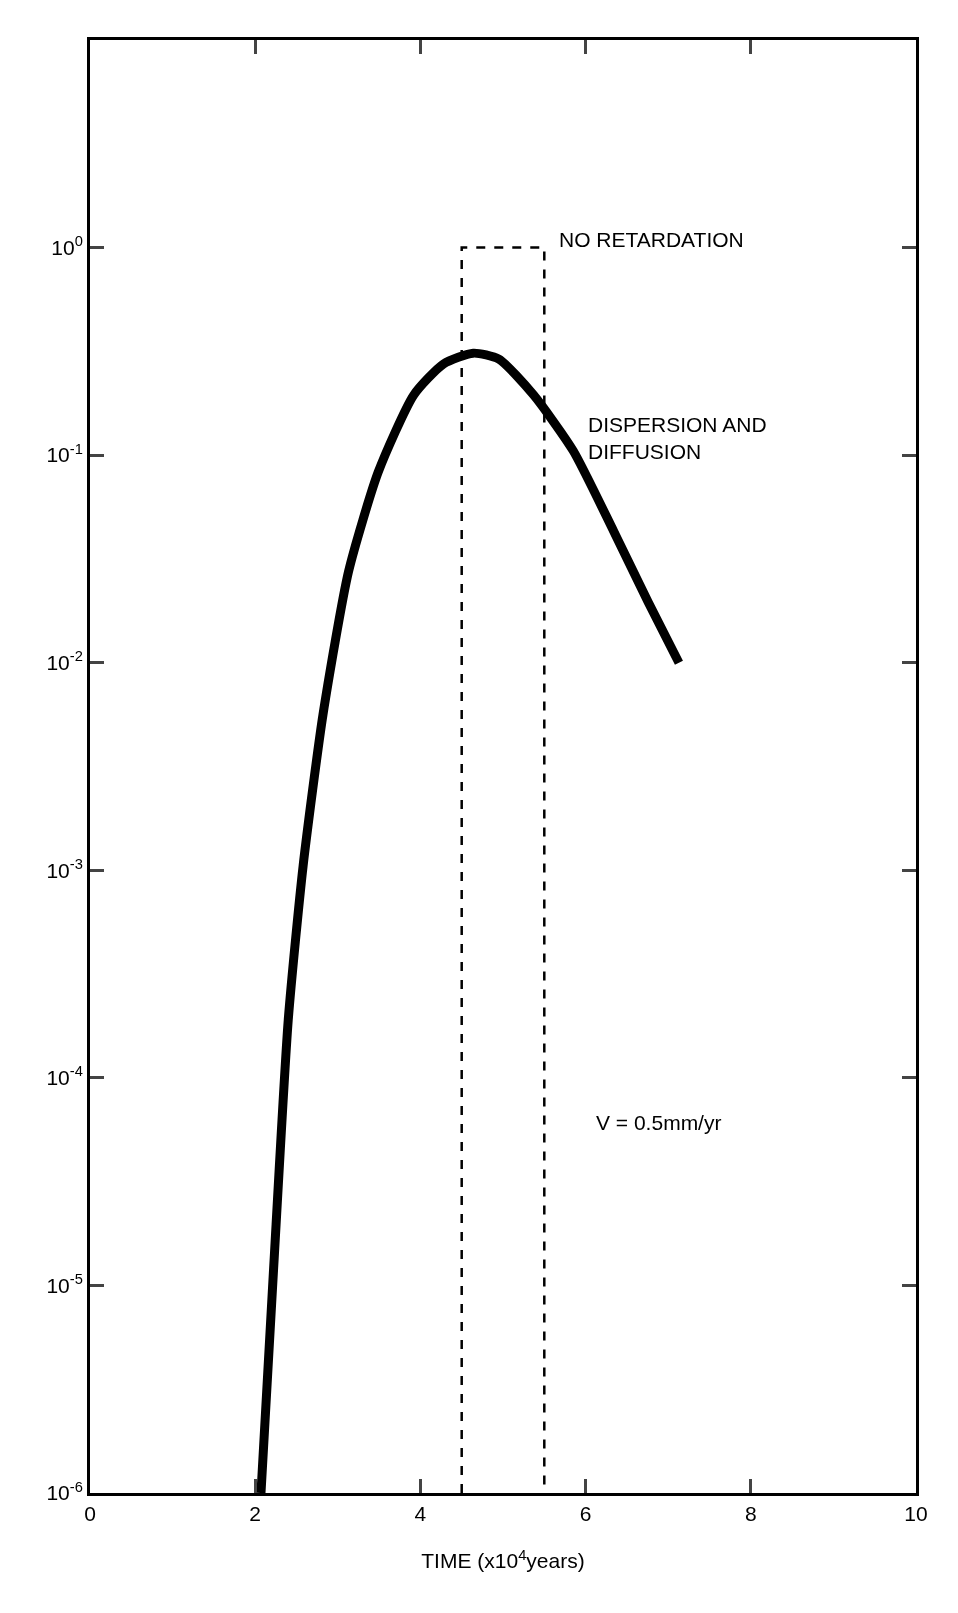 This screenshot has width=958, height=1613. Describe the element at coordinates (677, 438) in the screenshot. I see `series-label: DISPERSION AND DIFFUSION` at that location.